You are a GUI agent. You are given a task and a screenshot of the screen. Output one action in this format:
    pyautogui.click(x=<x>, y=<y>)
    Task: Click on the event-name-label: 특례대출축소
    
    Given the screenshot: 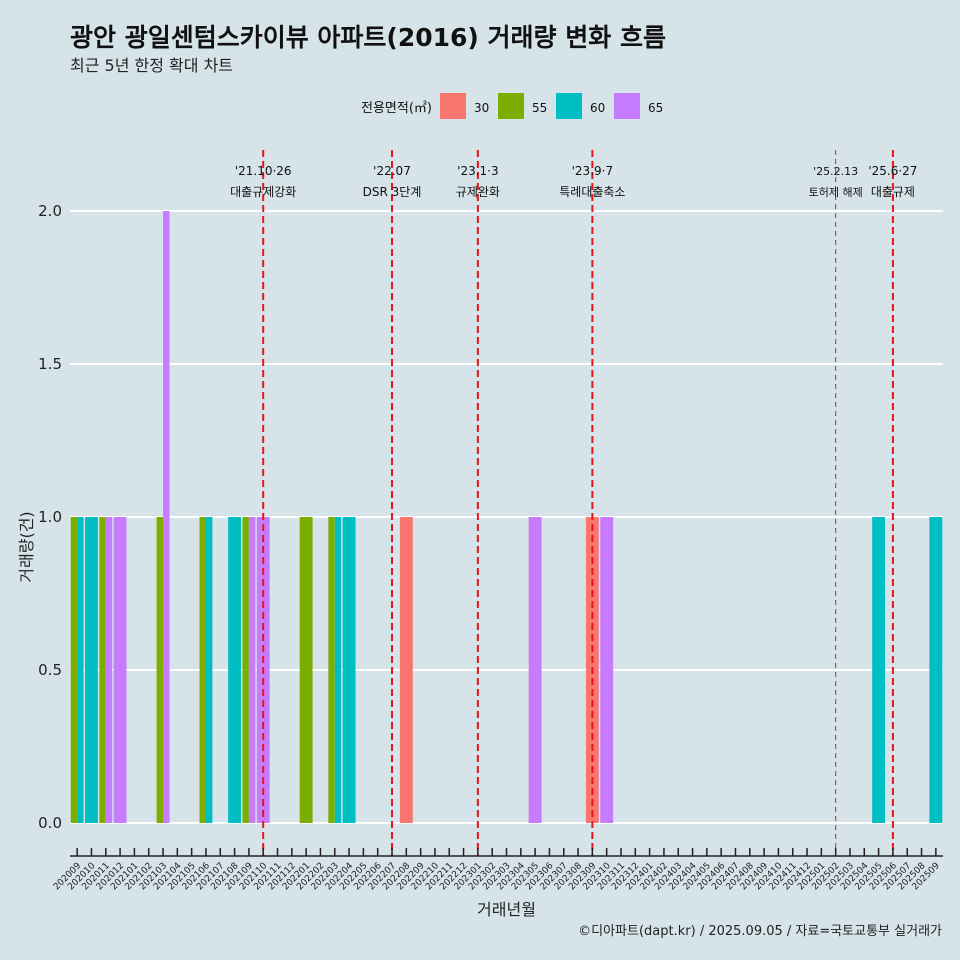 What is the action you would take?
    pyautogui.click(x=592, y=192)
    